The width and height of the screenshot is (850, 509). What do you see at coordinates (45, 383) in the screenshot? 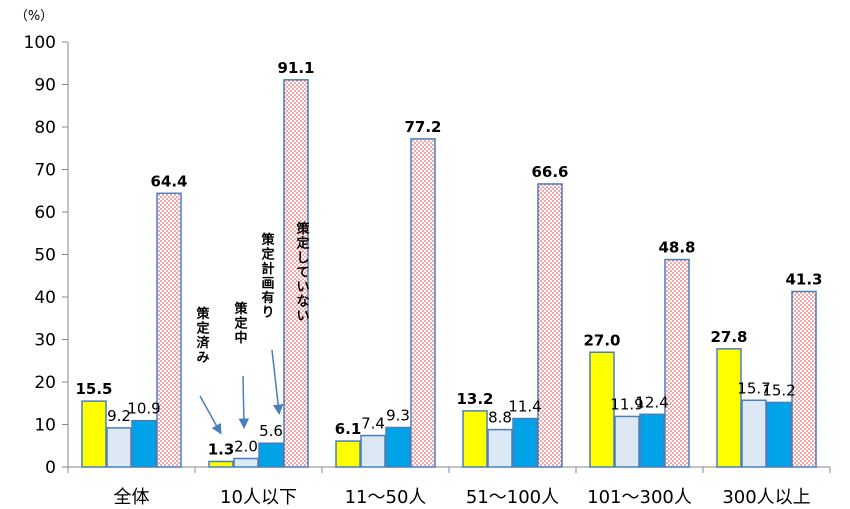
I see `y-tick-label: 20` at bounding box center [45, 383].